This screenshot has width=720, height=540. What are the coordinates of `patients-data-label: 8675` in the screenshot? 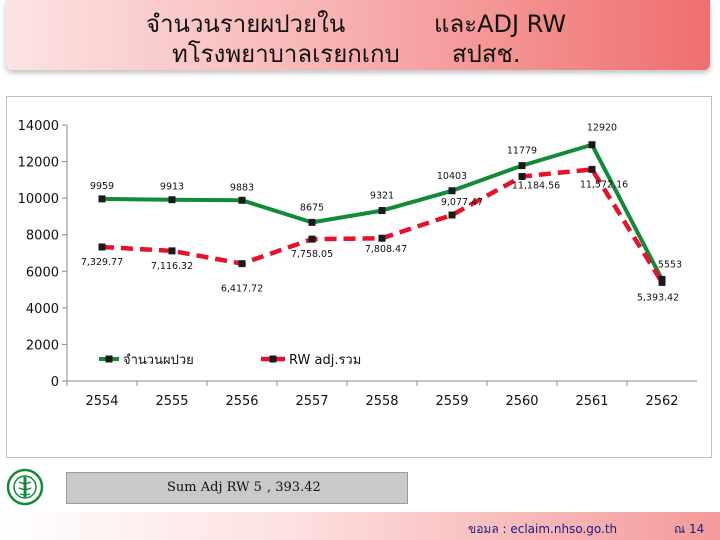 It's located at (312, 207).